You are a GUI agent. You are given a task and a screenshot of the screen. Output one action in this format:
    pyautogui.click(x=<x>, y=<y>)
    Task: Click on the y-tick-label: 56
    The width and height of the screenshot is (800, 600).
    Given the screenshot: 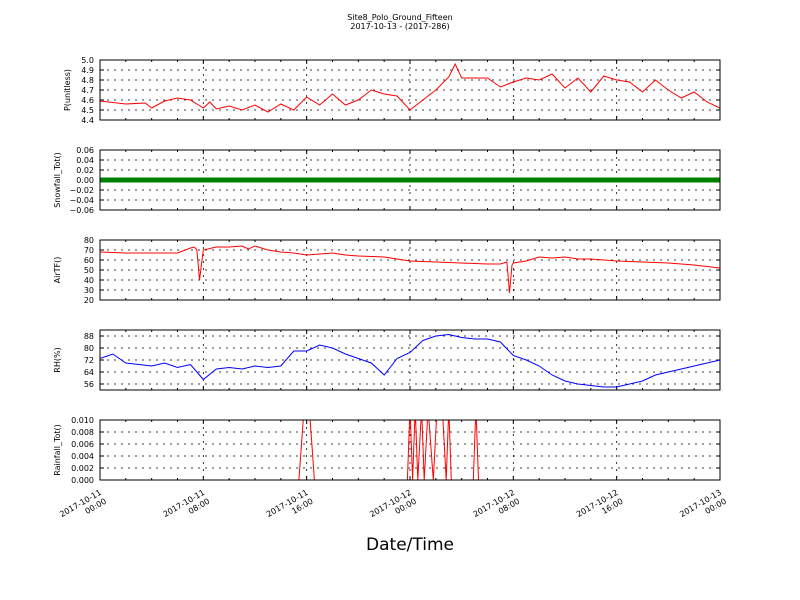 What is the action you would take?
    pyautogui.click(x=89, y=384)
    